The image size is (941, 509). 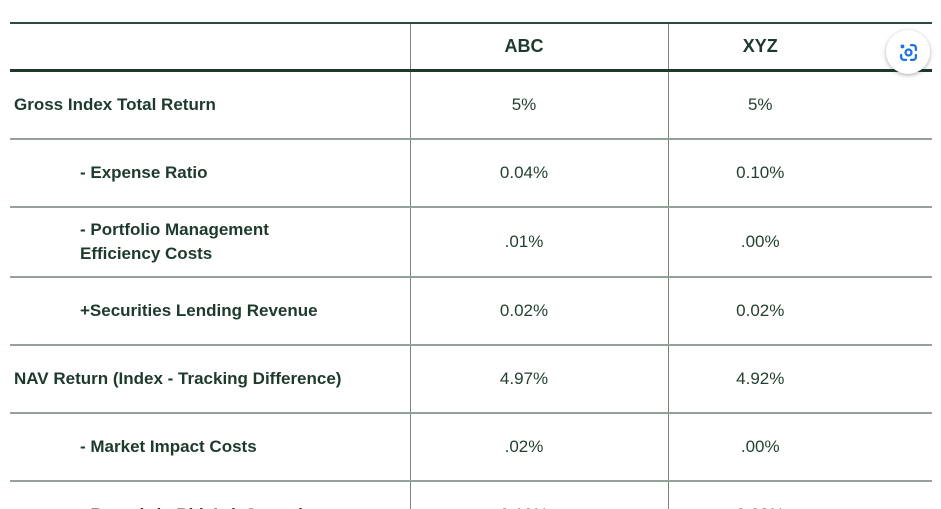 What do you see at coordinates (799, 378) in the screenshot?
I see `xyz-value: 4.92%` at bounding box center [799, 378].